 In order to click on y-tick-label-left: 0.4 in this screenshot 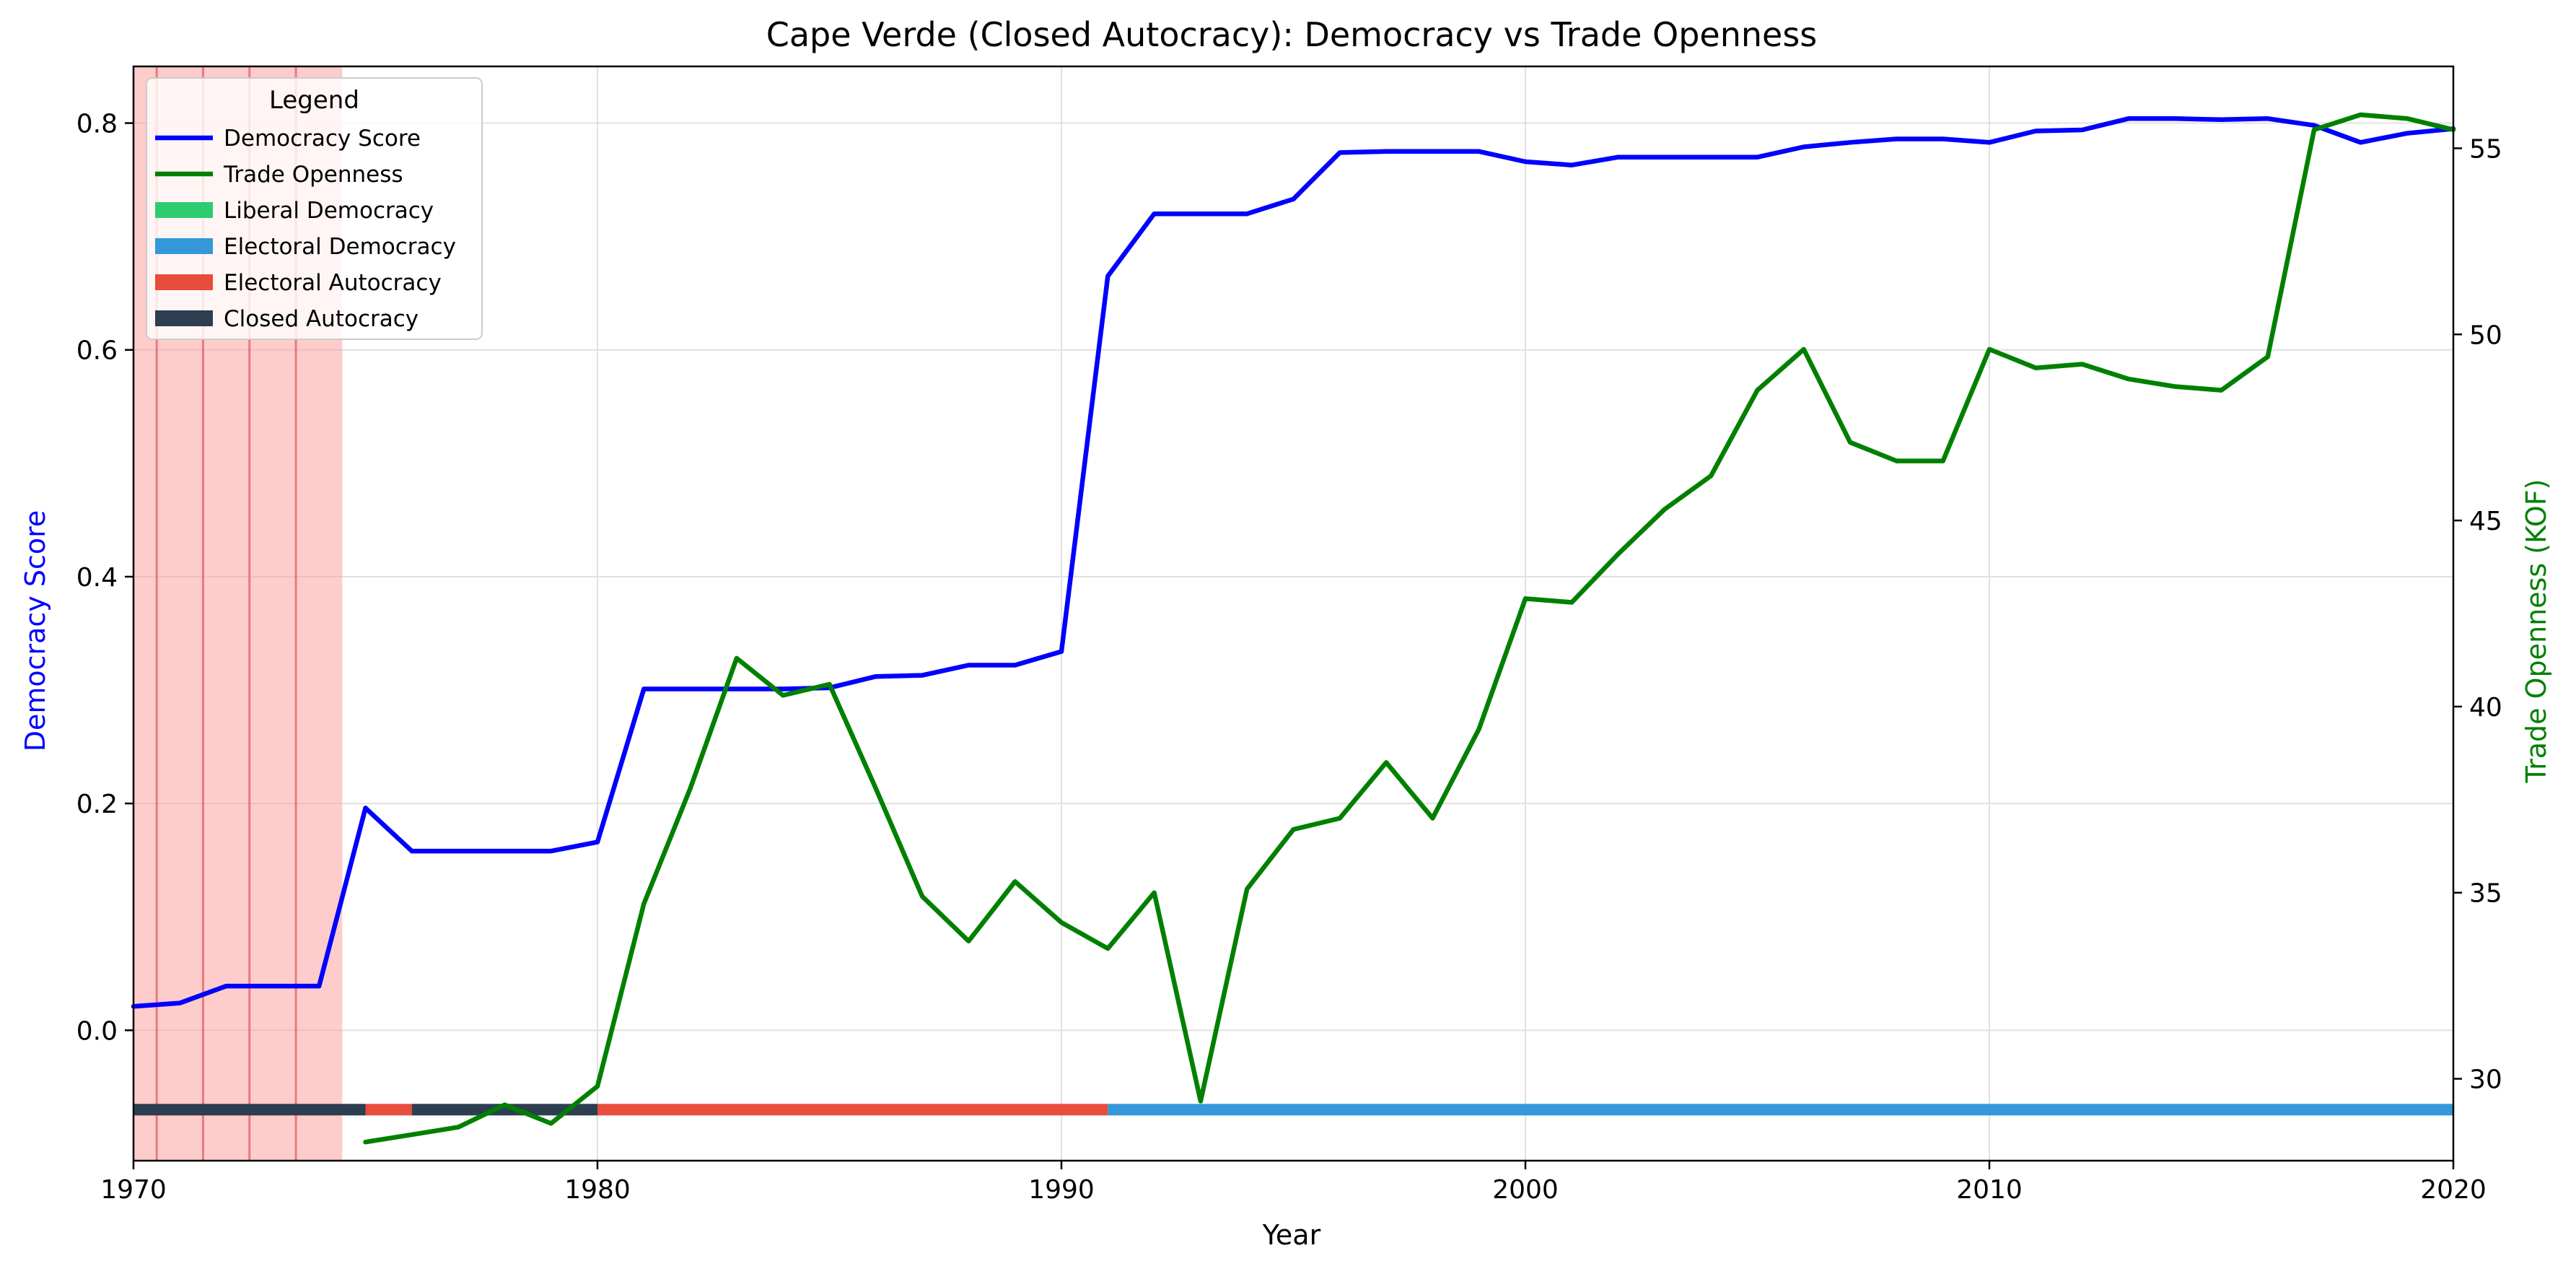, I will do `click(97, 578)`.